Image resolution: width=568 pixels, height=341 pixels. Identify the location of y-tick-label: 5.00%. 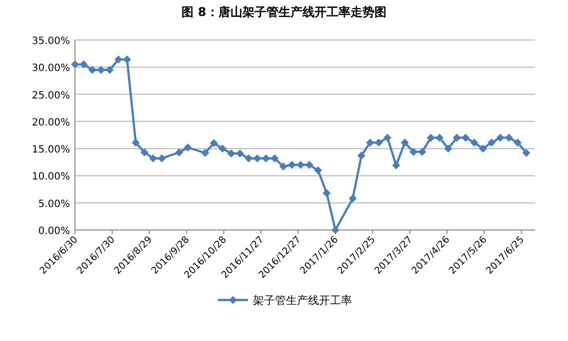
(54, 204).